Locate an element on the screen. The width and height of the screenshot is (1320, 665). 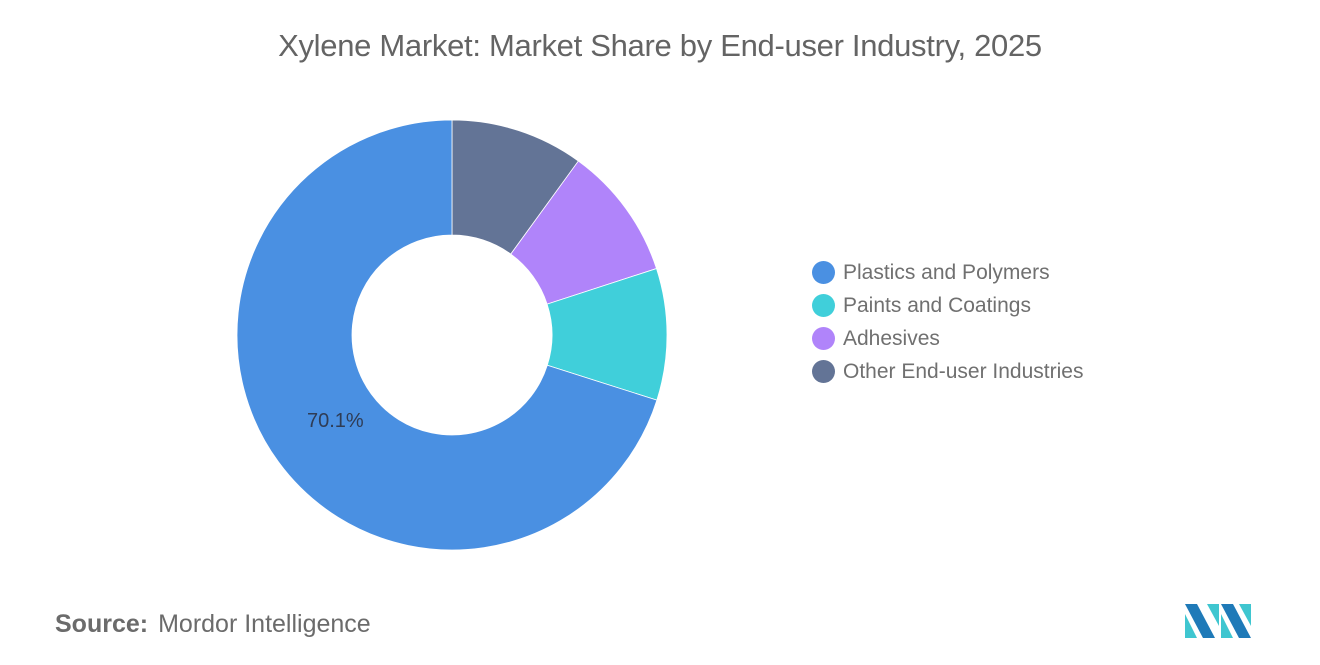
source-value: Mordor Intelligence is located at coordinates (264, 624).